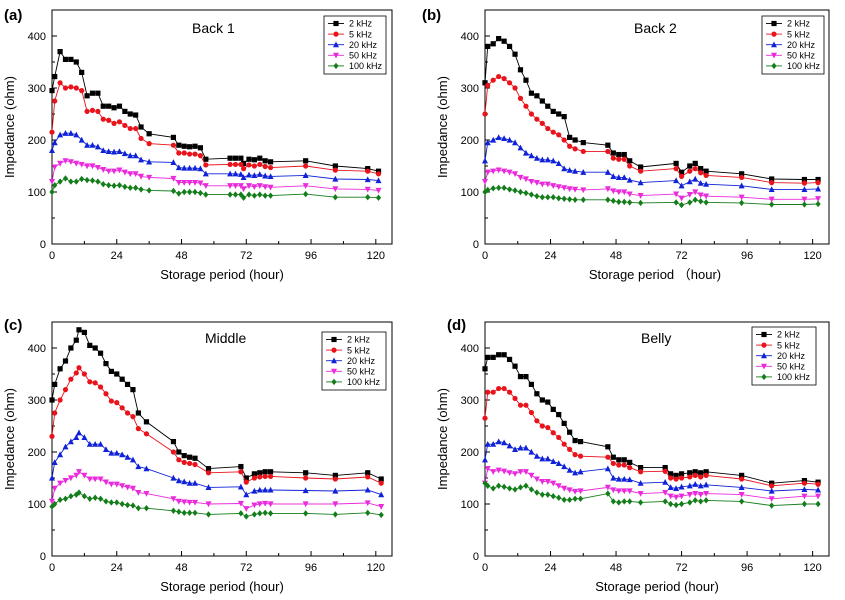 The image size is (845, 600). Describe the element at coordinates (37, 453) in the screenshot. I see `y-tick-label: 200` at that location.